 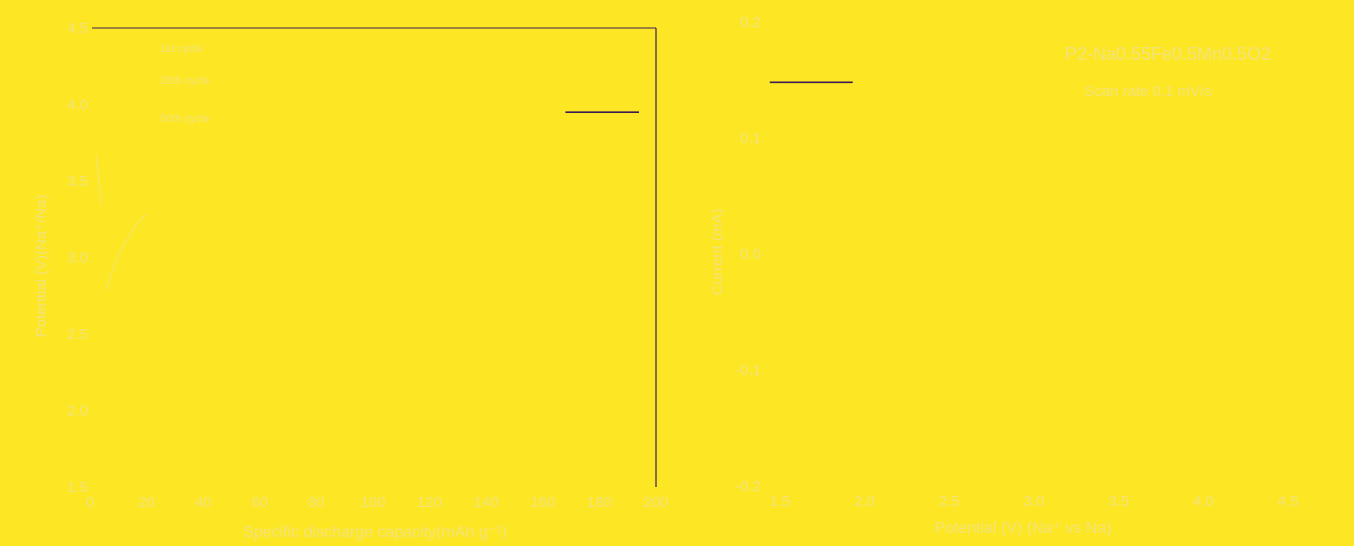 I want to click on right-y-tick-label: -0.1, so click(x=748, y=370).